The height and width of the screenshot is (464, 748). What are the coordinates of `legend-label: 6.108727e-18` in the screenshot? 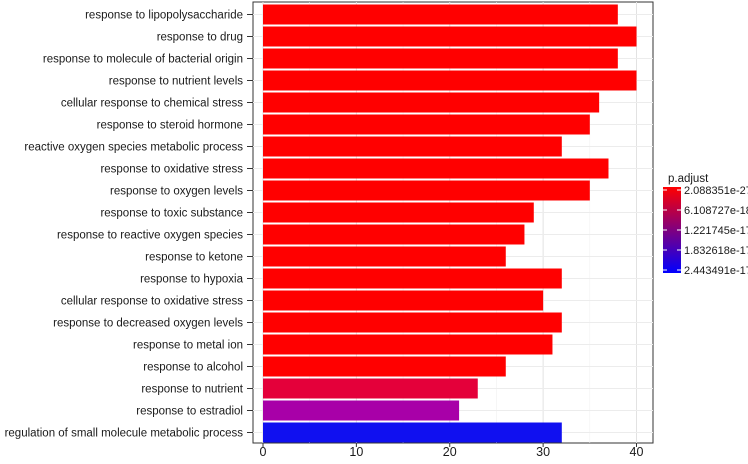 It's located at (716, 211).